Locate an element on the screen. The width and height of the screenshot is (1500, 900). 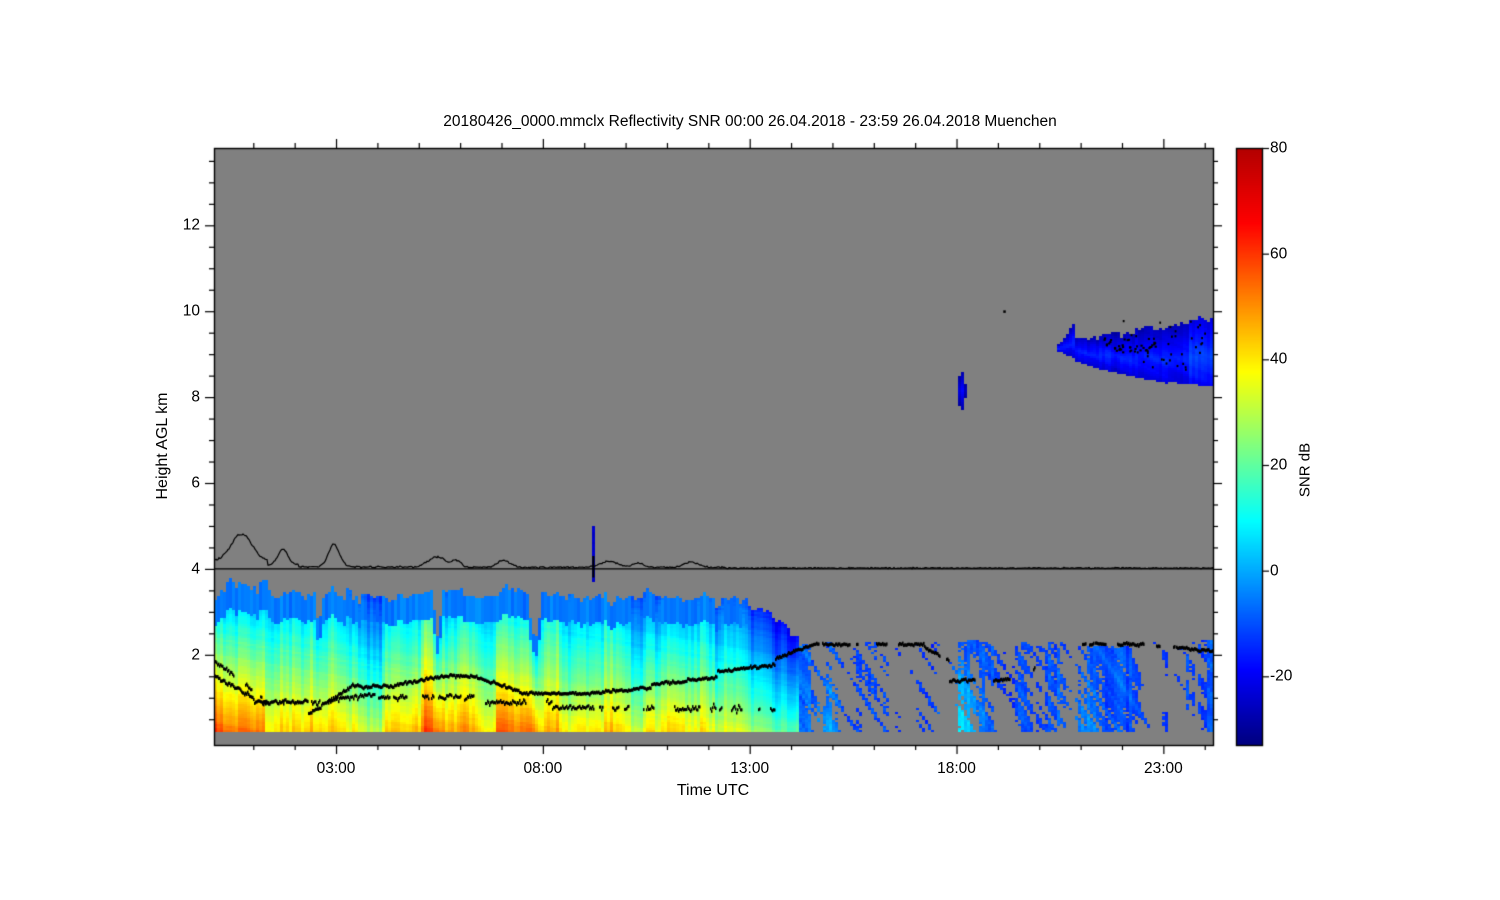
y-axis-label: Height AGL km is located at coordinates (162, 446).